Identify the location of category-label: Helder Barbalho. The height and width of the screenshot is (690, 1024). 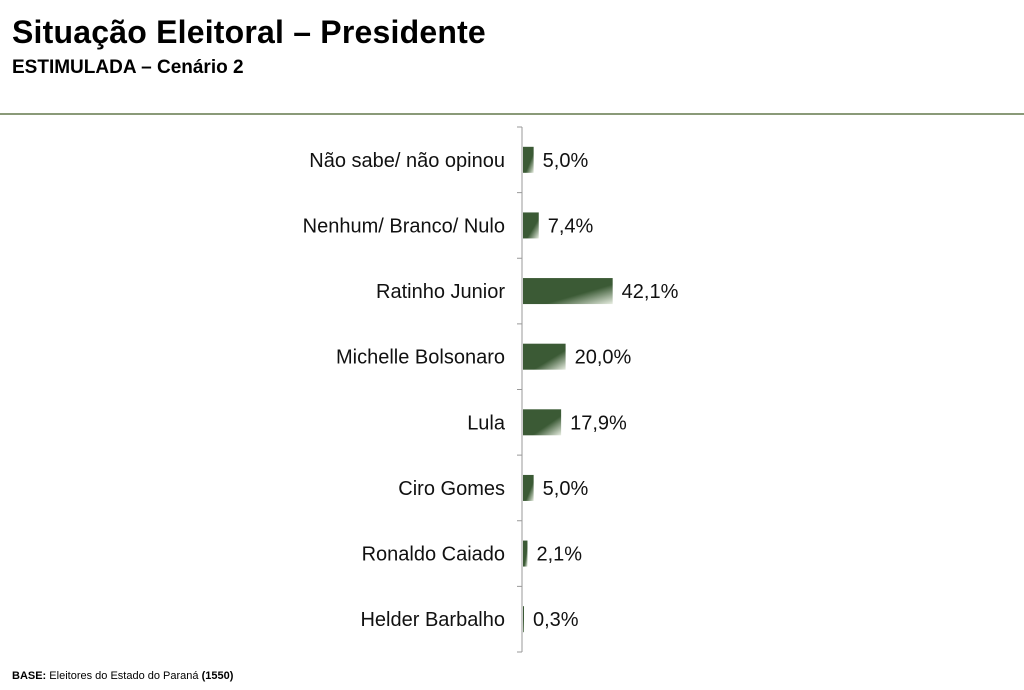
(432, 620).